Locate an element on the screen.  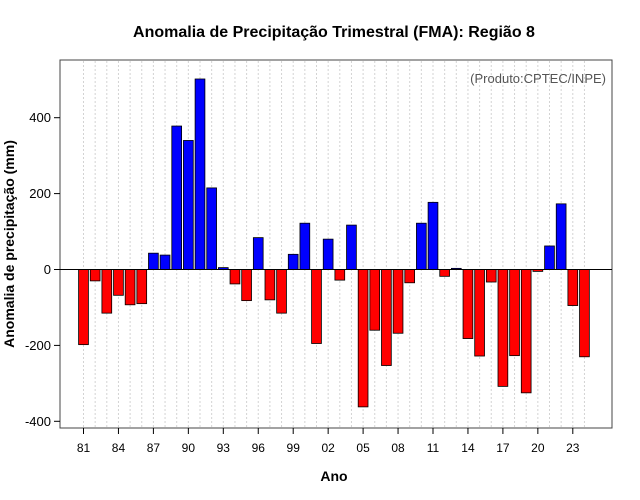
bar-1981 is located at coordinates (83, 307).